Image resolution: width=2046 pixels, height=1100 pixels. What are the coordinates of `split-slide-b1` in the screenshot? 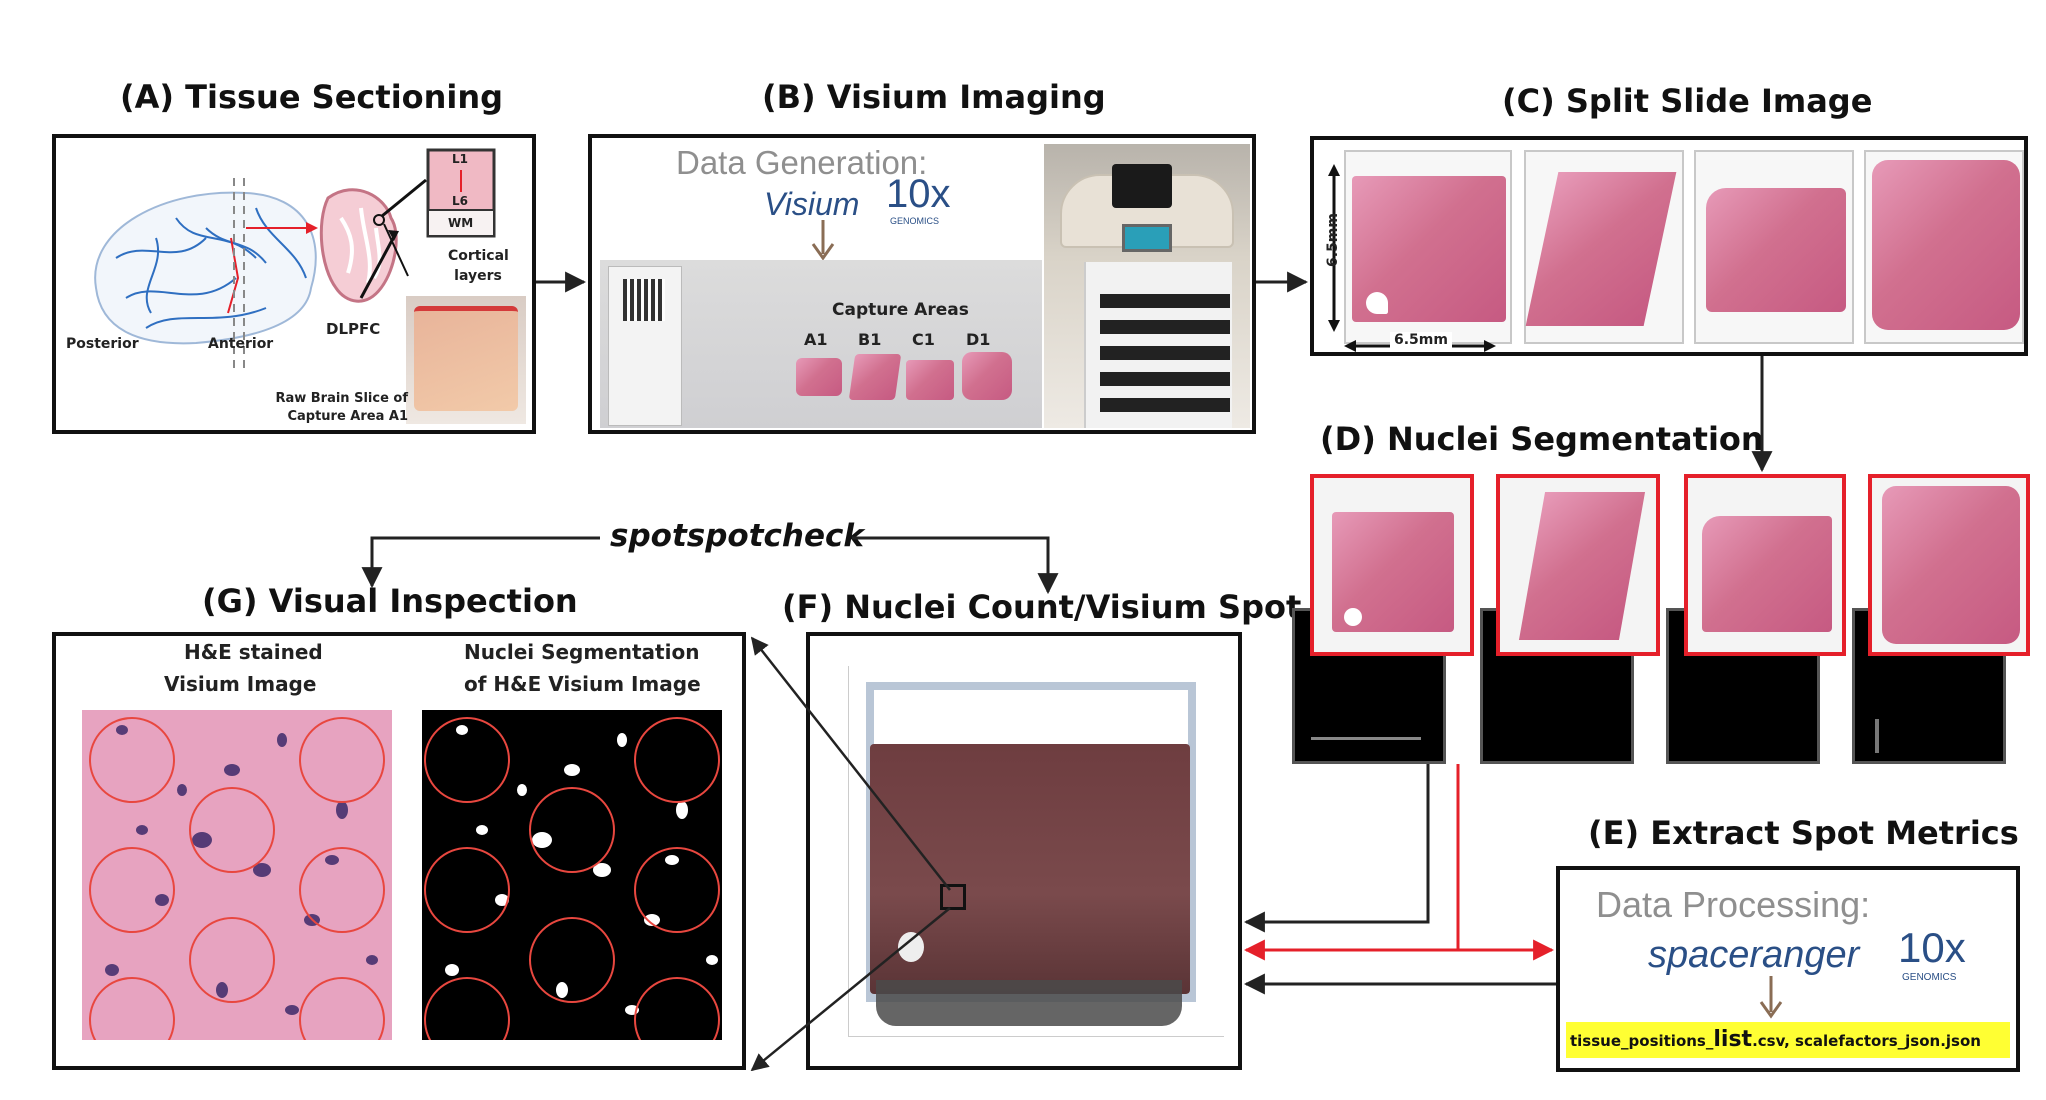 It's located at (1604, 247).